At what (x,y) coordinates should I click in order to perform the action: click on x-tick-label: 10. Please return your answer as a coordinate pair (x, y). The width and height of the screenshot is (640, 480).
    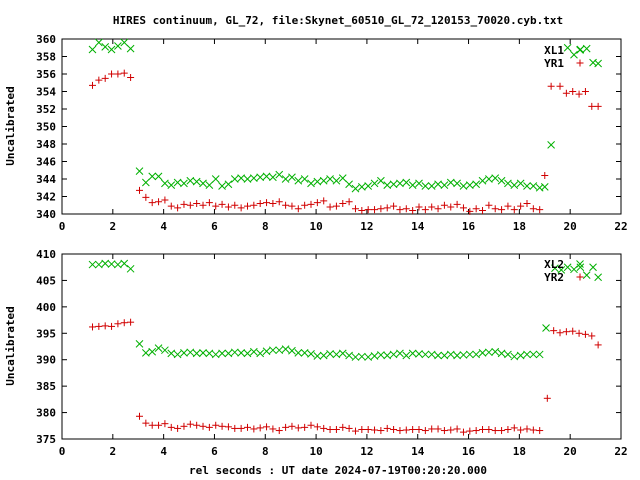
    Looking at the image, I should click on (315, 226).